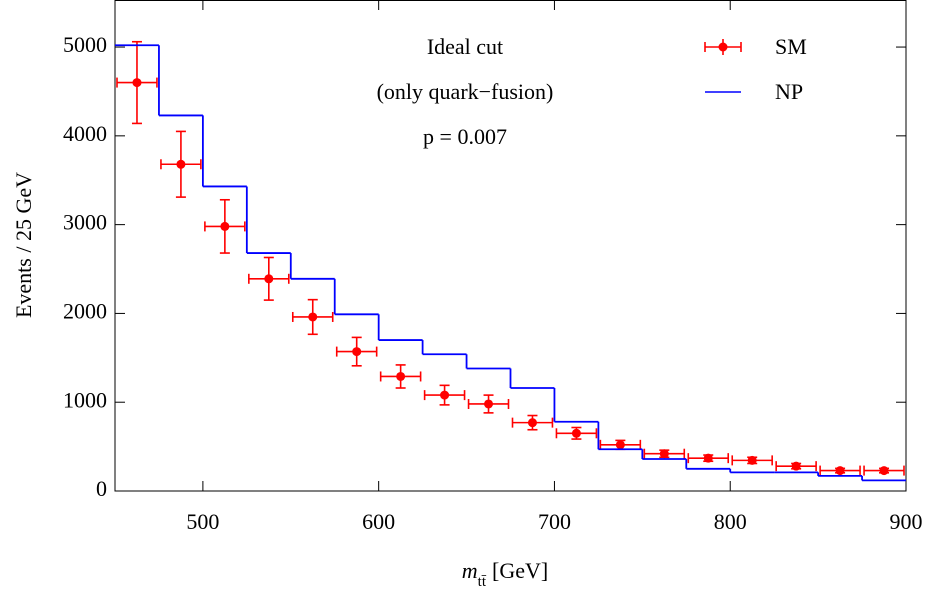 The height and width of the screenshot is (598, 926). What do you see at coordinates (520, 570) in the screenshot?
I see `x-label-unit: [GeV]` at bounding box center [520, 570].